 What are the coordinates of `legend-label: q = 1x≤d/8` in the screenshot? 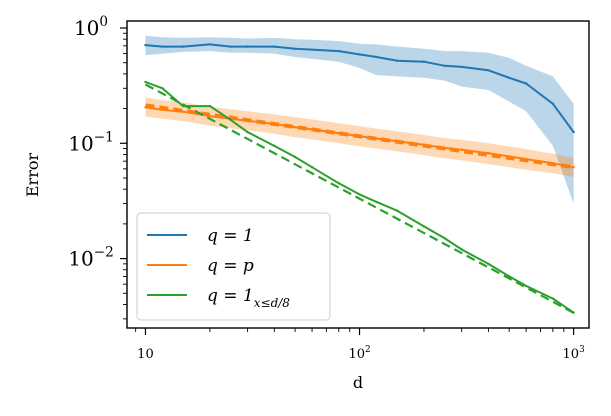 It's located at (248, 298).